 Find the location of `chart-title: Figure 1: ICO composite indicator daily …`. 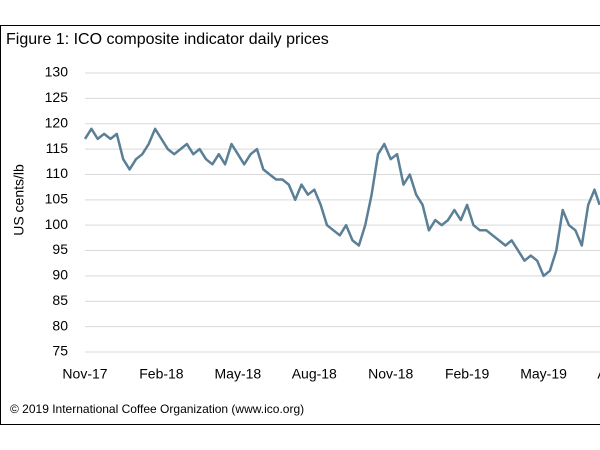

chart-title: Figure 1: ICO composite indicator daily … is located at coordinates (167, 39).